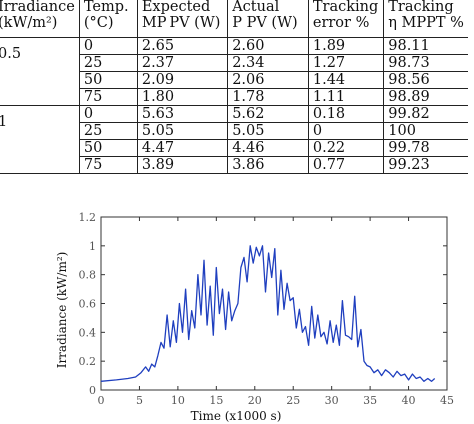 The image size is (474, 424). What do you see at coordinates (425, 63) in the screenshot?
I see `cell-tracking-efficiency: 98.73` at bounding box center [425, 63].